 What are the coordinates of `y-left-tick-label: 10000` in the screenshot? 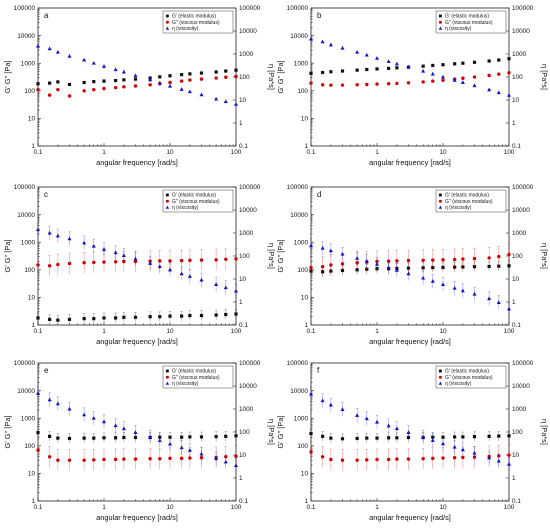 It's located at (26, 215).